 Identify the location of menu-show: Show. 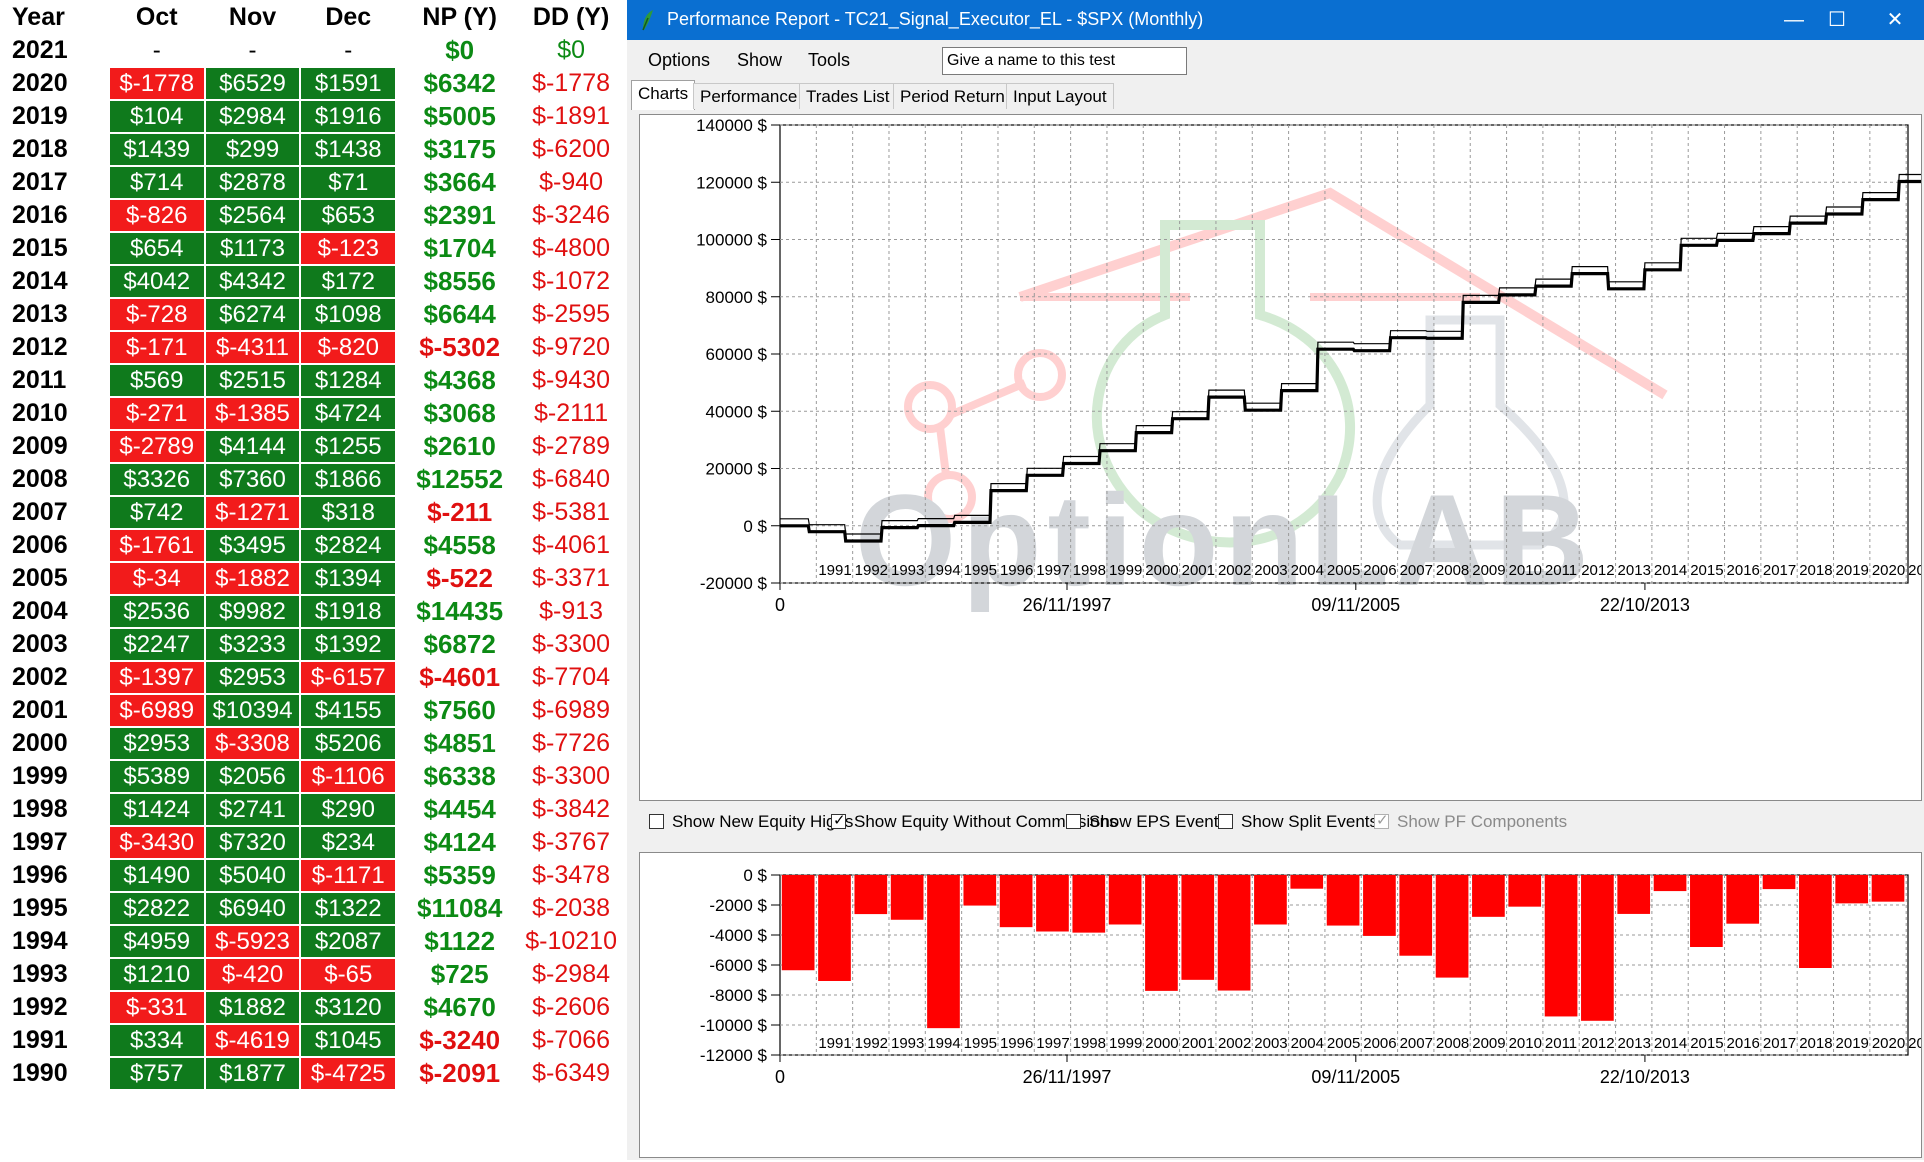
(760, 60).